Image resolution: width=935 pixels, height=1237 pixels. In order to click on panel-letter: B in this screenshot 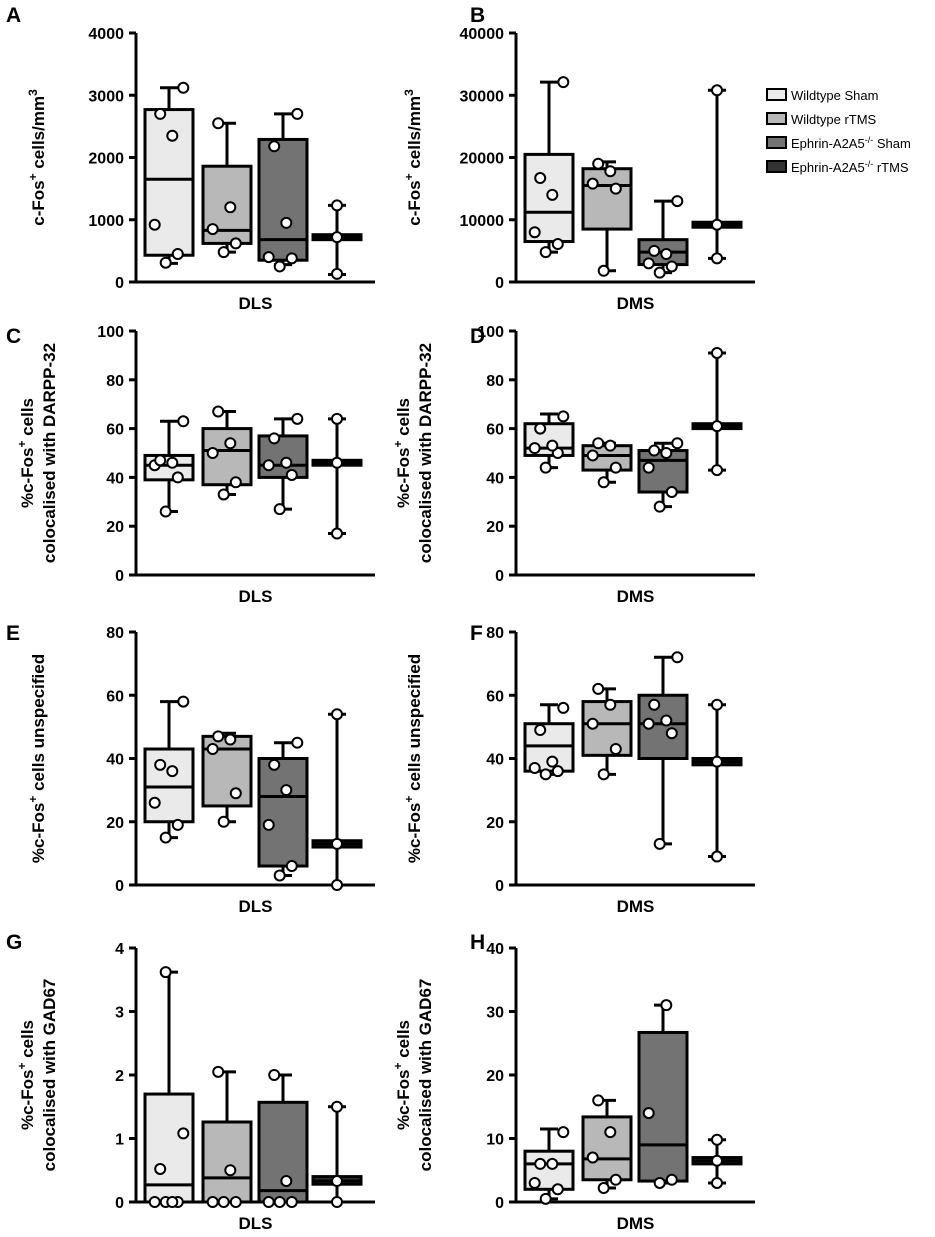, I will do `click(477, 15)`.